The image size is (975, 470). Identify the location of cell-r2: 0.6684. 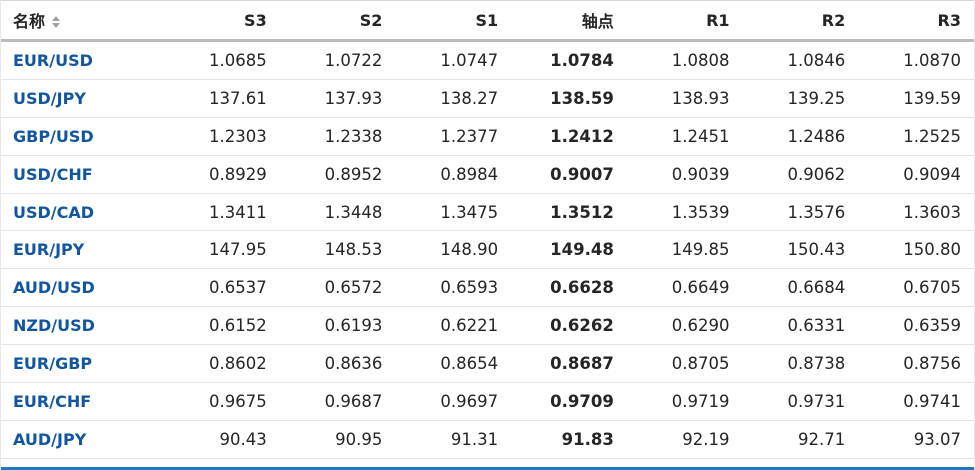
(800, 288).